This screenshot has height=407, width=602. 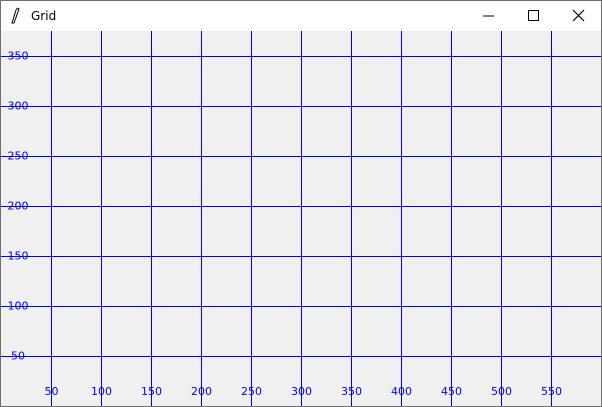 I want to click on x-label: 200, so click(x=201, y=391).